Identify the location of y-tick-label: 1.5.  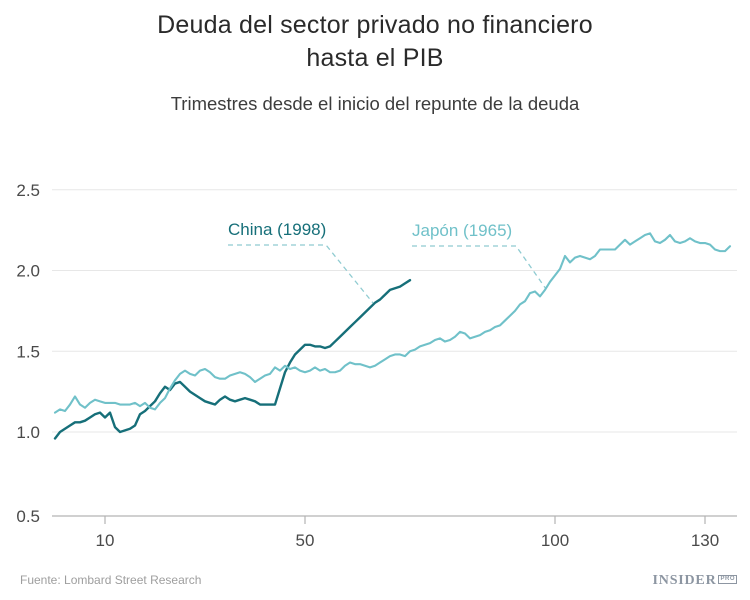
(28, 351).